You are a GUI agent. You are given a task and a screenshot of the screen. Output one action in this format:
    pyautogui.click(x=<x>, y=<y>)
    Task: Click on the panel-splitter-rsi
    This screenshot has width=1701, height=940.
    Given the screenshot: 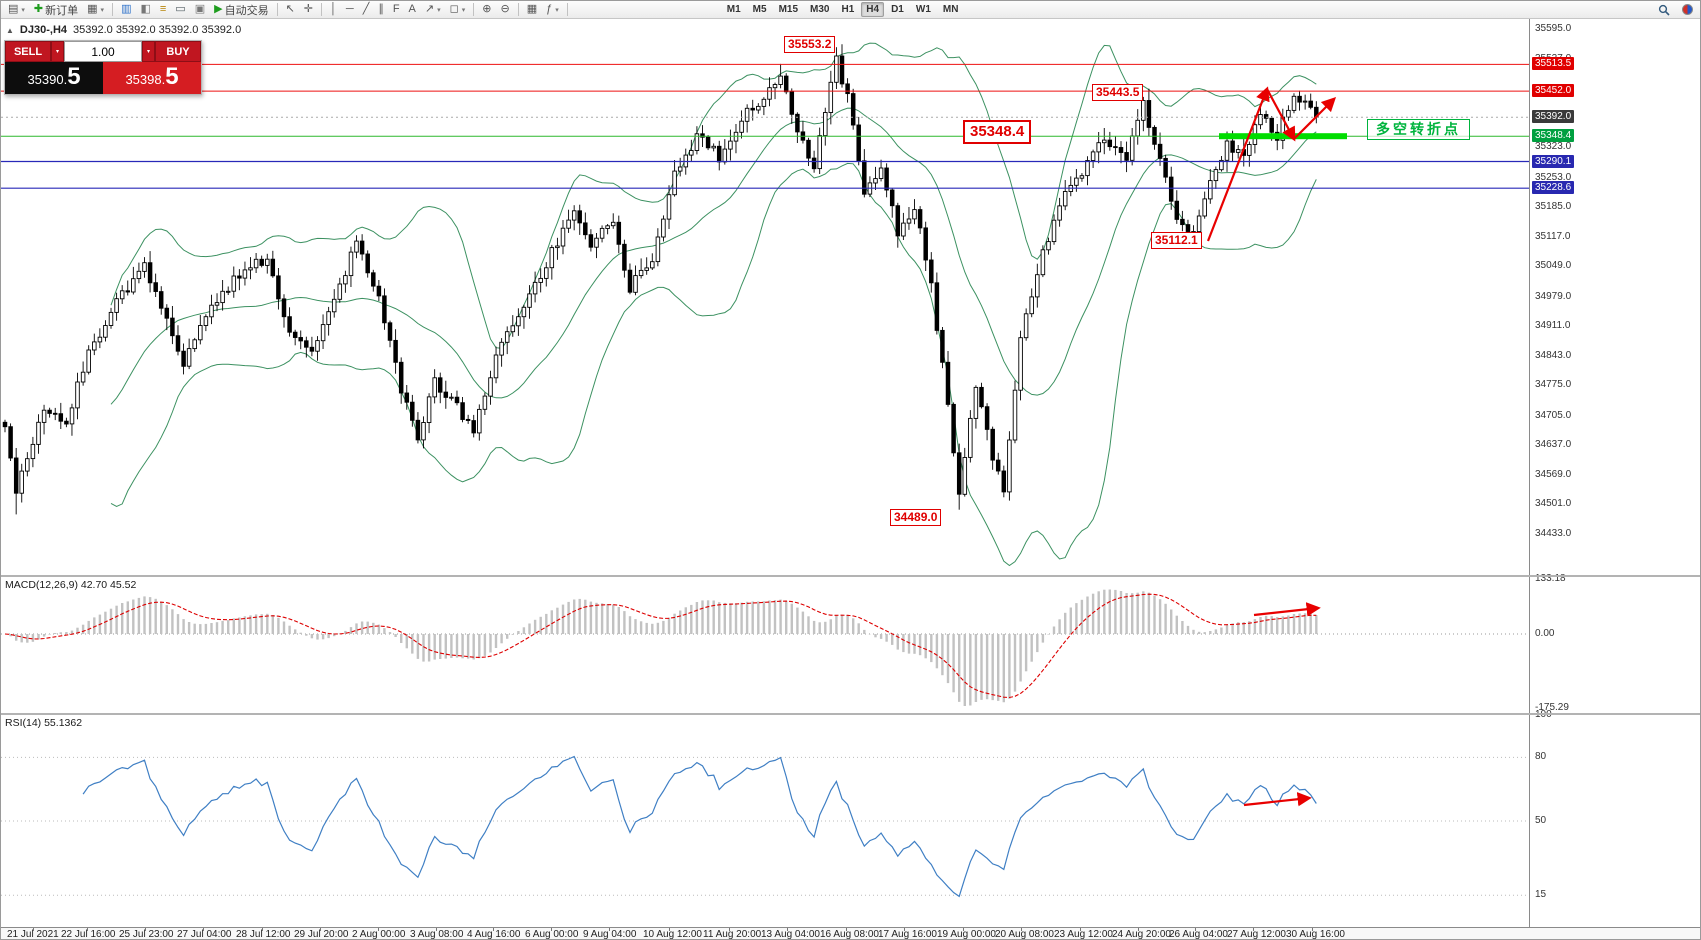 What is the action you would take?
    pyautogui.click(x=850, y=714)
    